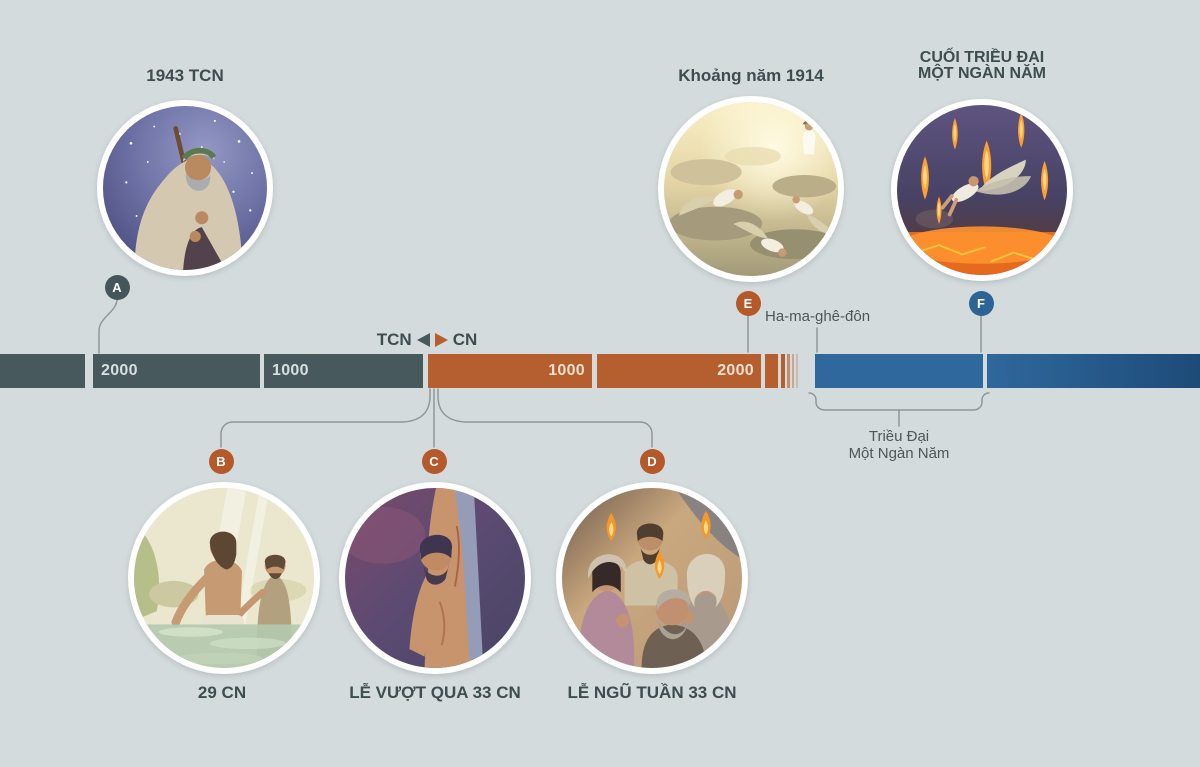 Image resolution: width=1200 pixels, height=767 pixels. I want to click on falling-winged-angel, so click(986, 188).